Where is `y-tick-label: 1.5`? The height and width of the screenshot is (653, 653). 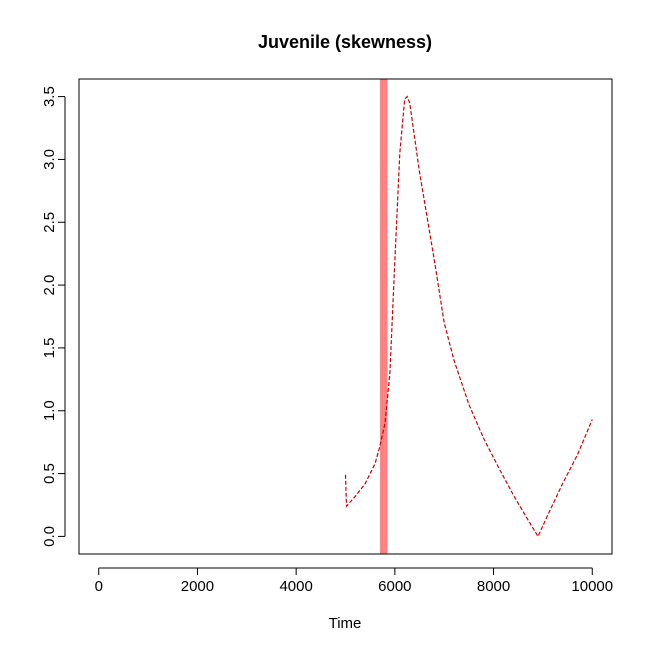 y-tick-label: 1.5 is located at coordinates (49, 347).